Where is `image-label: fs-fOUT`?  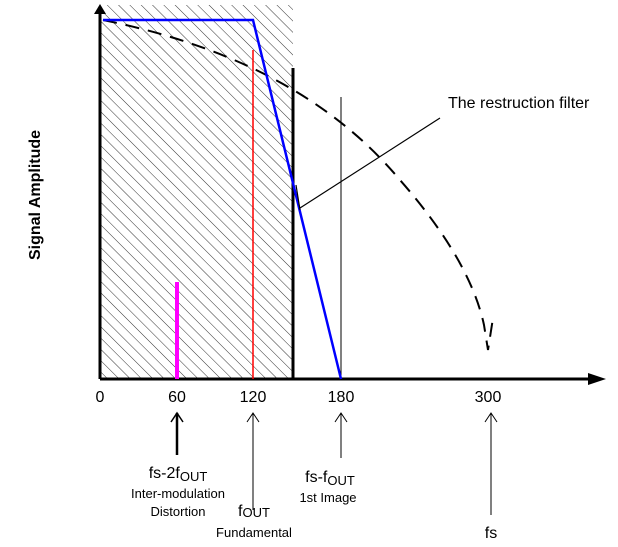
image-label: fs-fOUT is located at coordinates (330, 478).